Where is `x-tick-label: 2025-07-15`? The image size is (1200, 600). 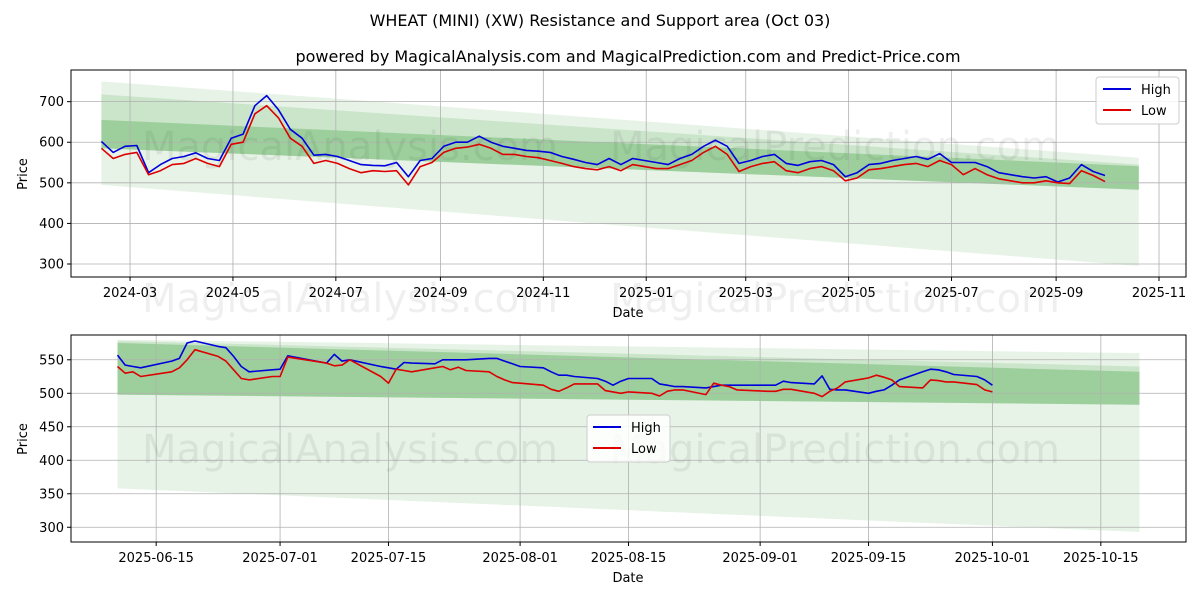 x-tick-label: 2025-07-15 is located at coordinates (389, 558).